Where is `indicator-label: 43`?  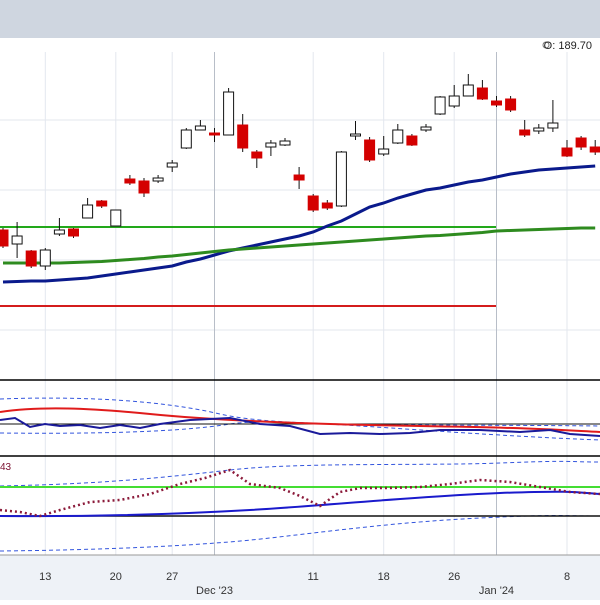
indicator-label: 43 is located at coordinates (6, 467).